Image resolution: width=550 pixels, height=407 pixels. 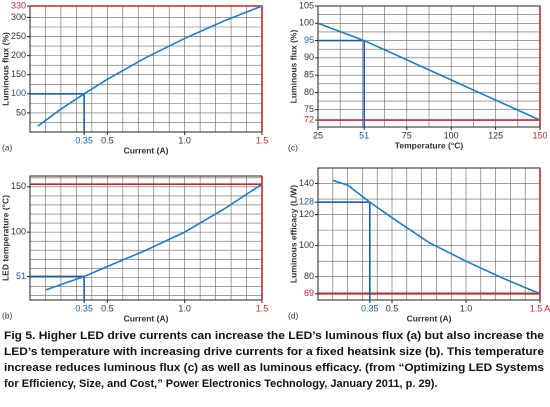 I want to click on x-tick-label: 150, so click(x=539, y=135).